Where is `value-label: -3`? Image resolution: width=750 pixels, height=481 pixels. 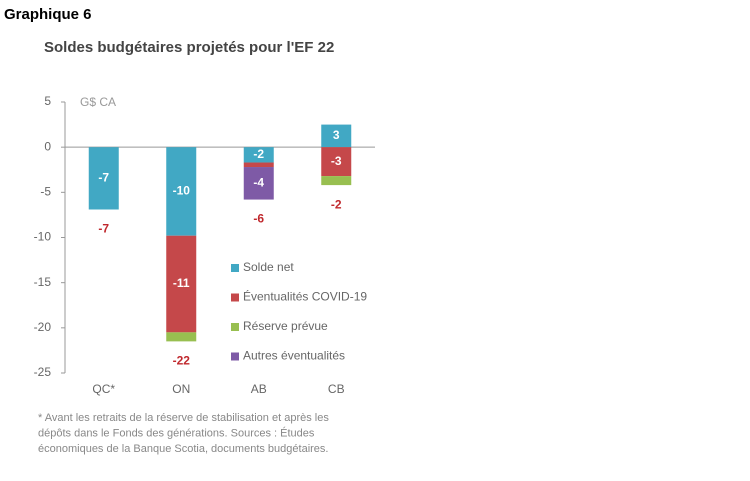
value-label: -3 is located at coordinates (336, 161).